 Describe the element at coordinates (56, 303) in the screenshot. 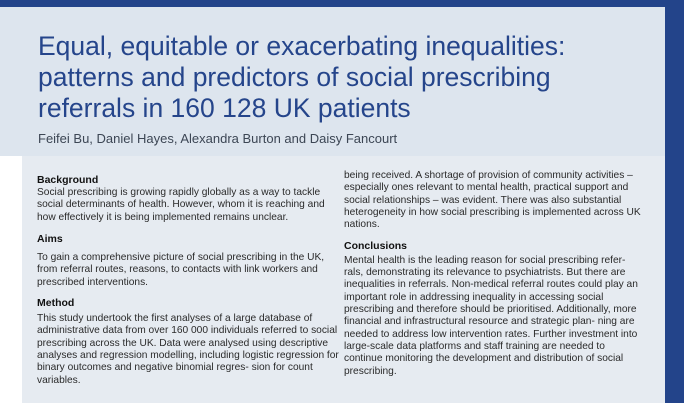

I see `method-heading: Method` at that location.